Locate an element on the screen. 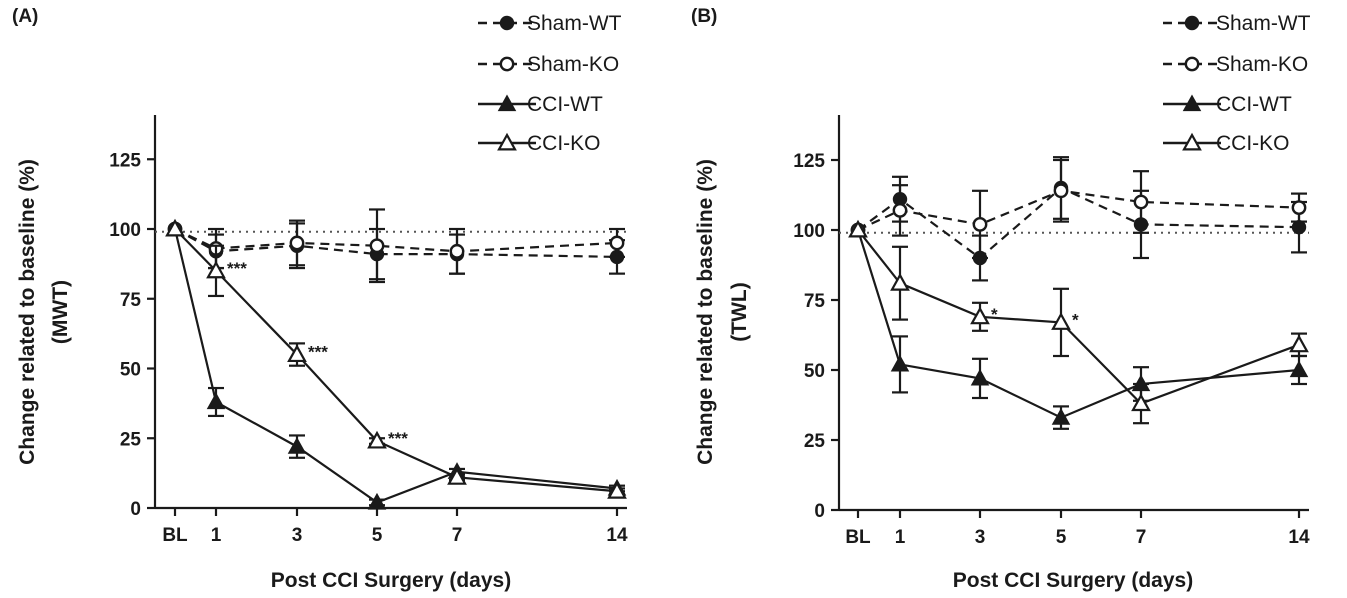 The image size is (1347, 598). panel-label: (A) is located at coordinates (25, 16).